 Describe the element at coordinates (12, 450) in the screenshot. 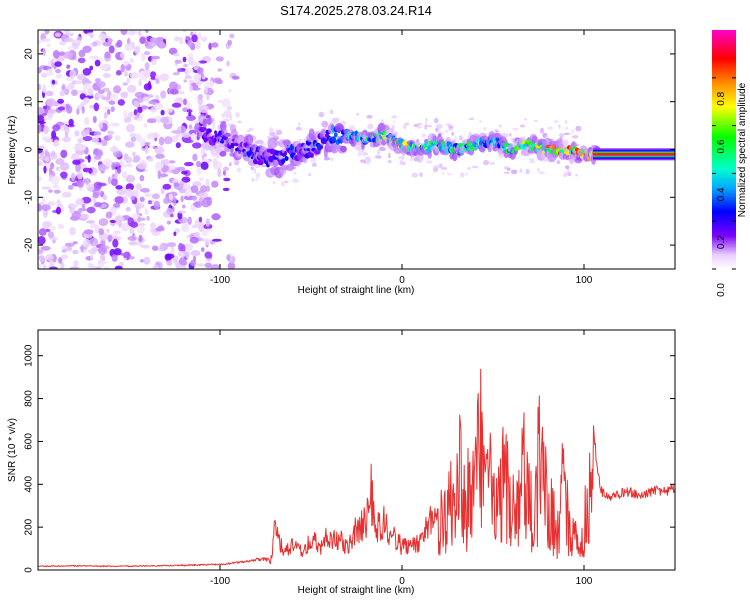

I see `snr-y-label: SNR (10 * v/v)` at that location.